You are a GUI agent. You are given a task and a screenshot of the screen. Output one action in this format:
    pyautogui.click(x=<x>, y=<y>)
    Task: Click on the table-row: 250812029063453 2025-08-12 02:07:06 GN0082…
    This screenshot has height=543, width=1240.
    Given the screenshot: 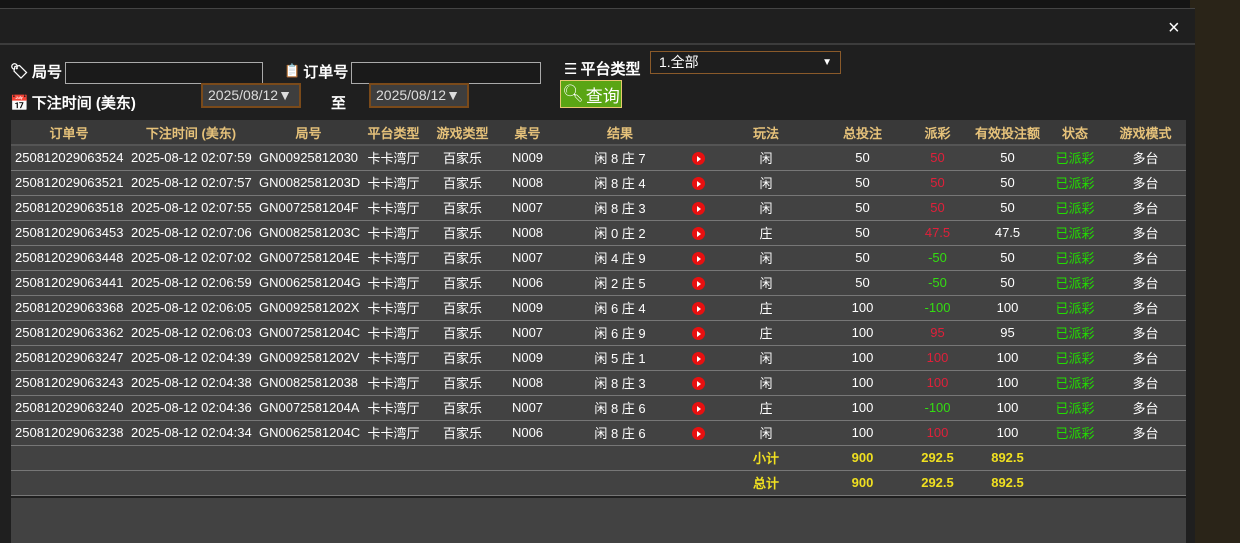 What is the action you would take?
    pyautogui.click(x=598, y=233)
    